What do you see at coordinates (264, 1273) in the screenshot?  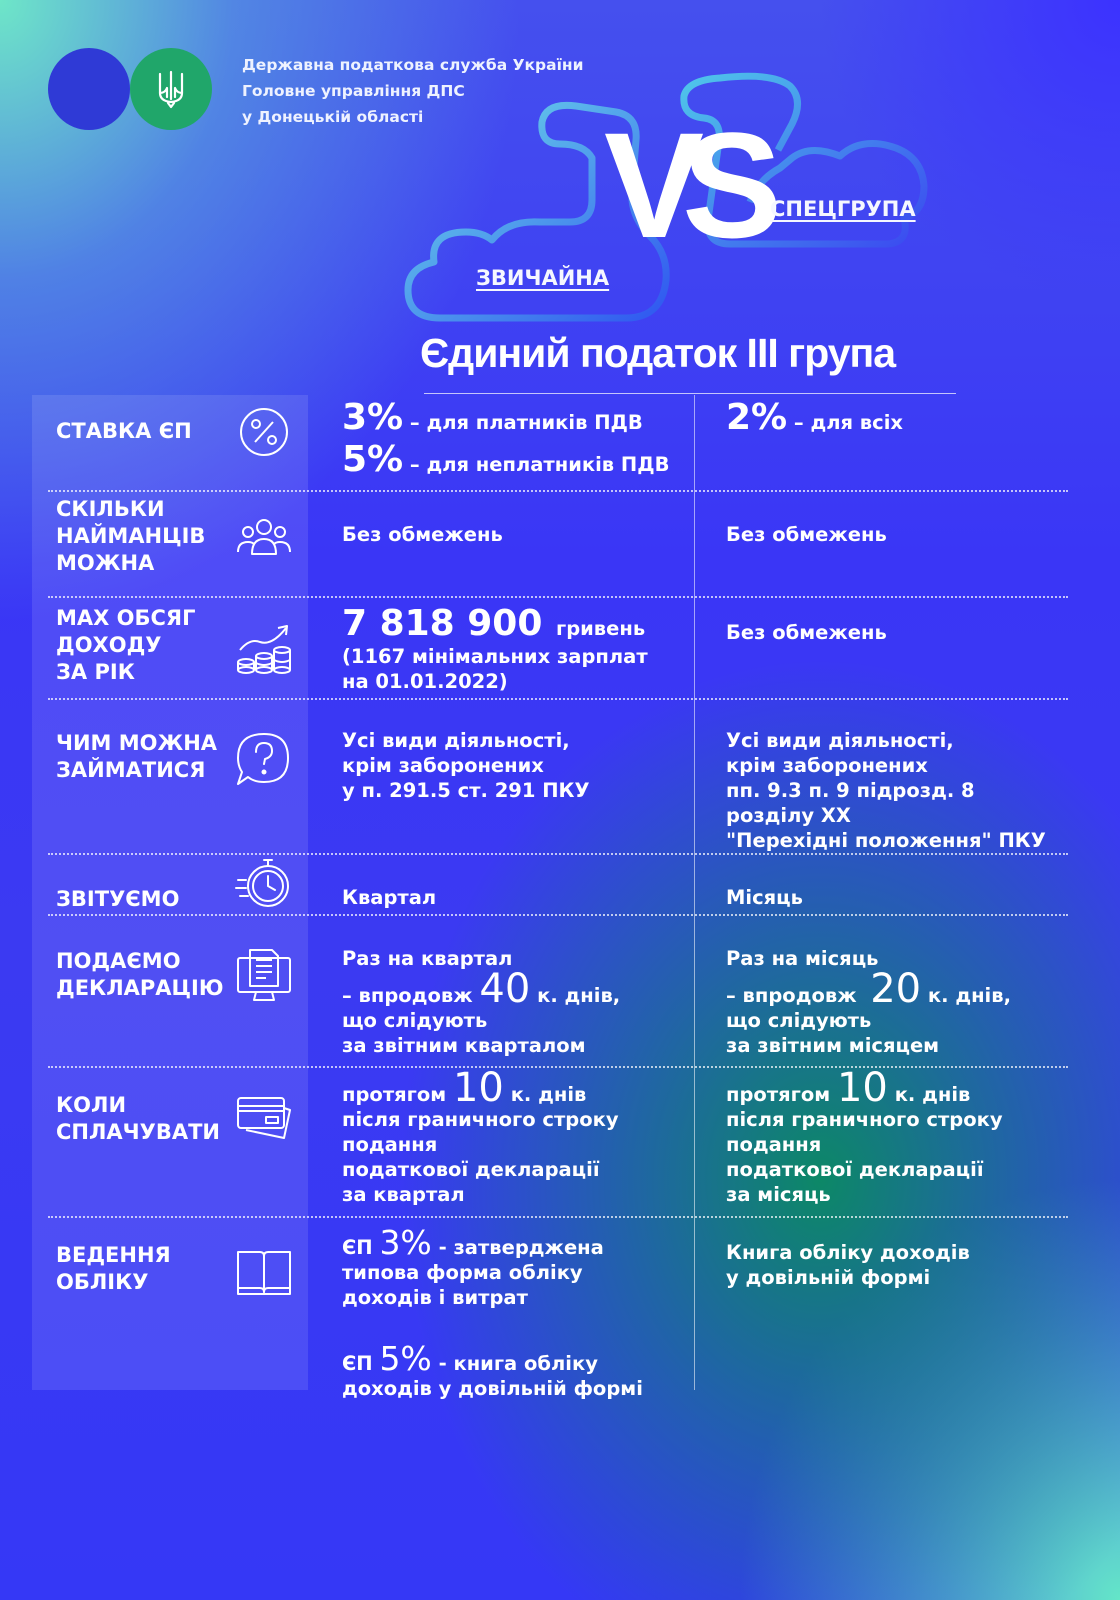 I see `book-icon` at bounding box center [264, 1273].